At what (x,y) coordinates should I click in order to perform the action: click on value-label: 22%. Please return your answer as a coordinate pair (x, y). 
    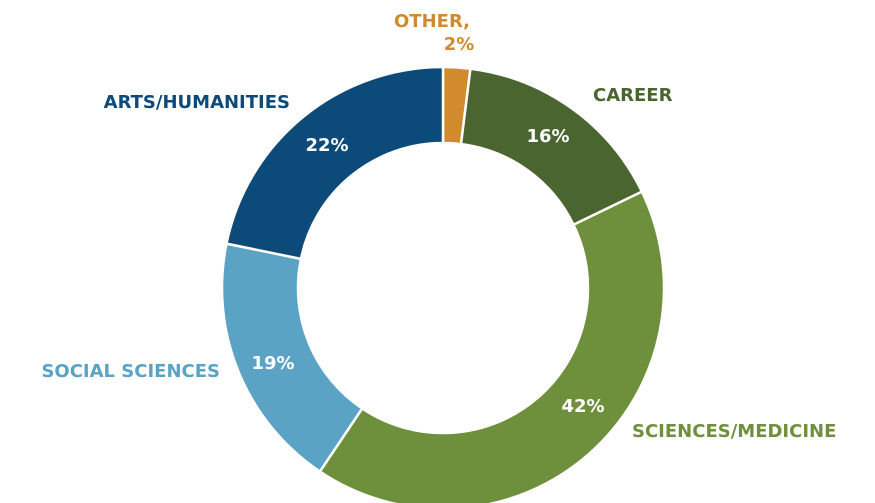
    Looking at the image, I should click on (326, 145).